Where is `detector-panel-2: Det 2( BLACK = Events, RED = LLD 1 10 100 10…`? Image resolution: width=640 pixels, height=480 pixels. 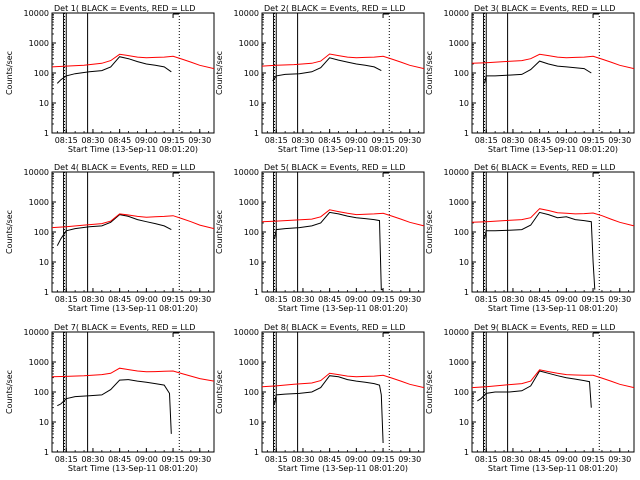
detector-panel-2: Det 2( BLACK = Events, RED = LLD 1 10 100 10… is located at coordinates (320, 79).